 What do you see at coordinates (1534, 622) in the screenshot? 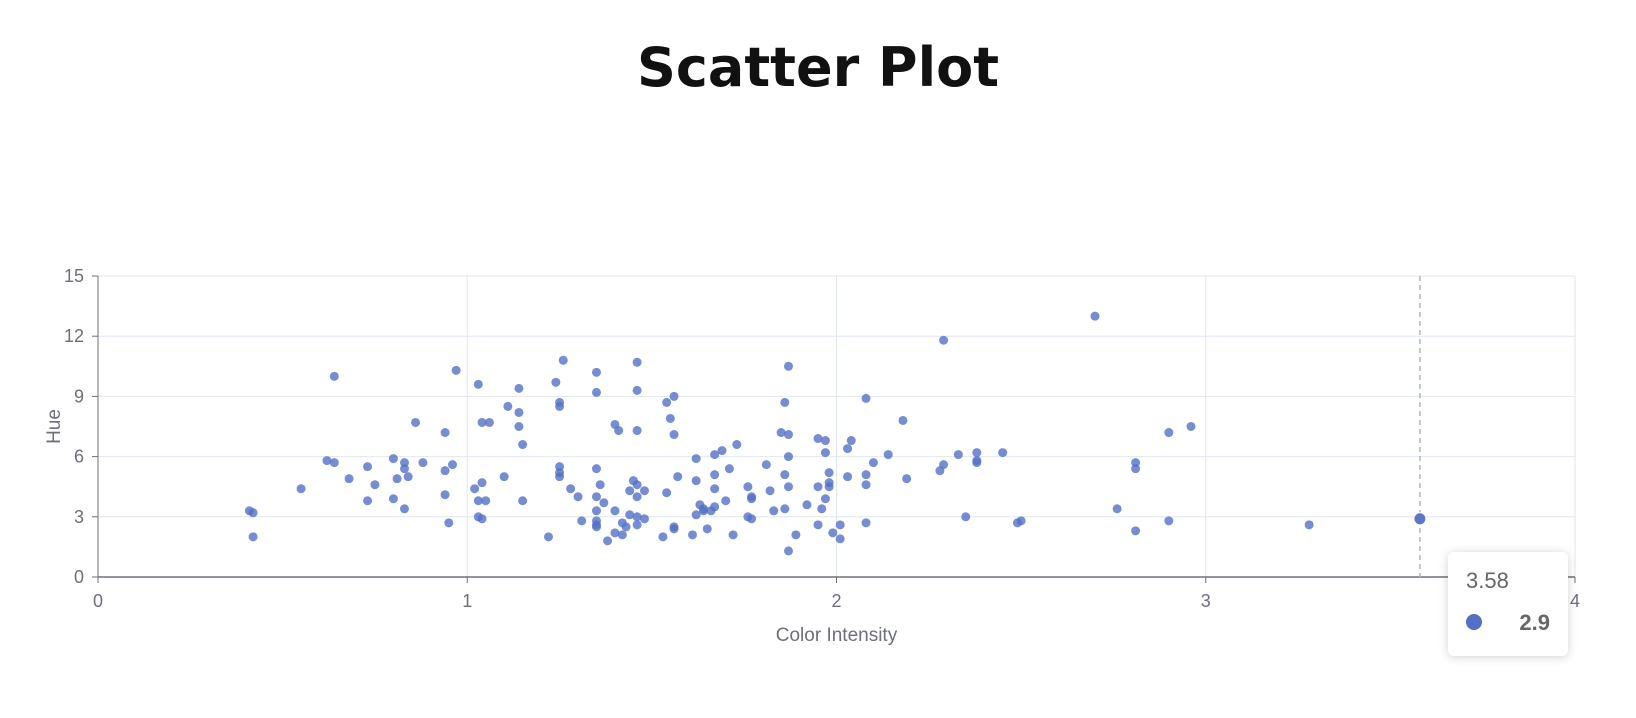
I see `tooltip-y-value: 2.9` at bounding box center [1534, 622].